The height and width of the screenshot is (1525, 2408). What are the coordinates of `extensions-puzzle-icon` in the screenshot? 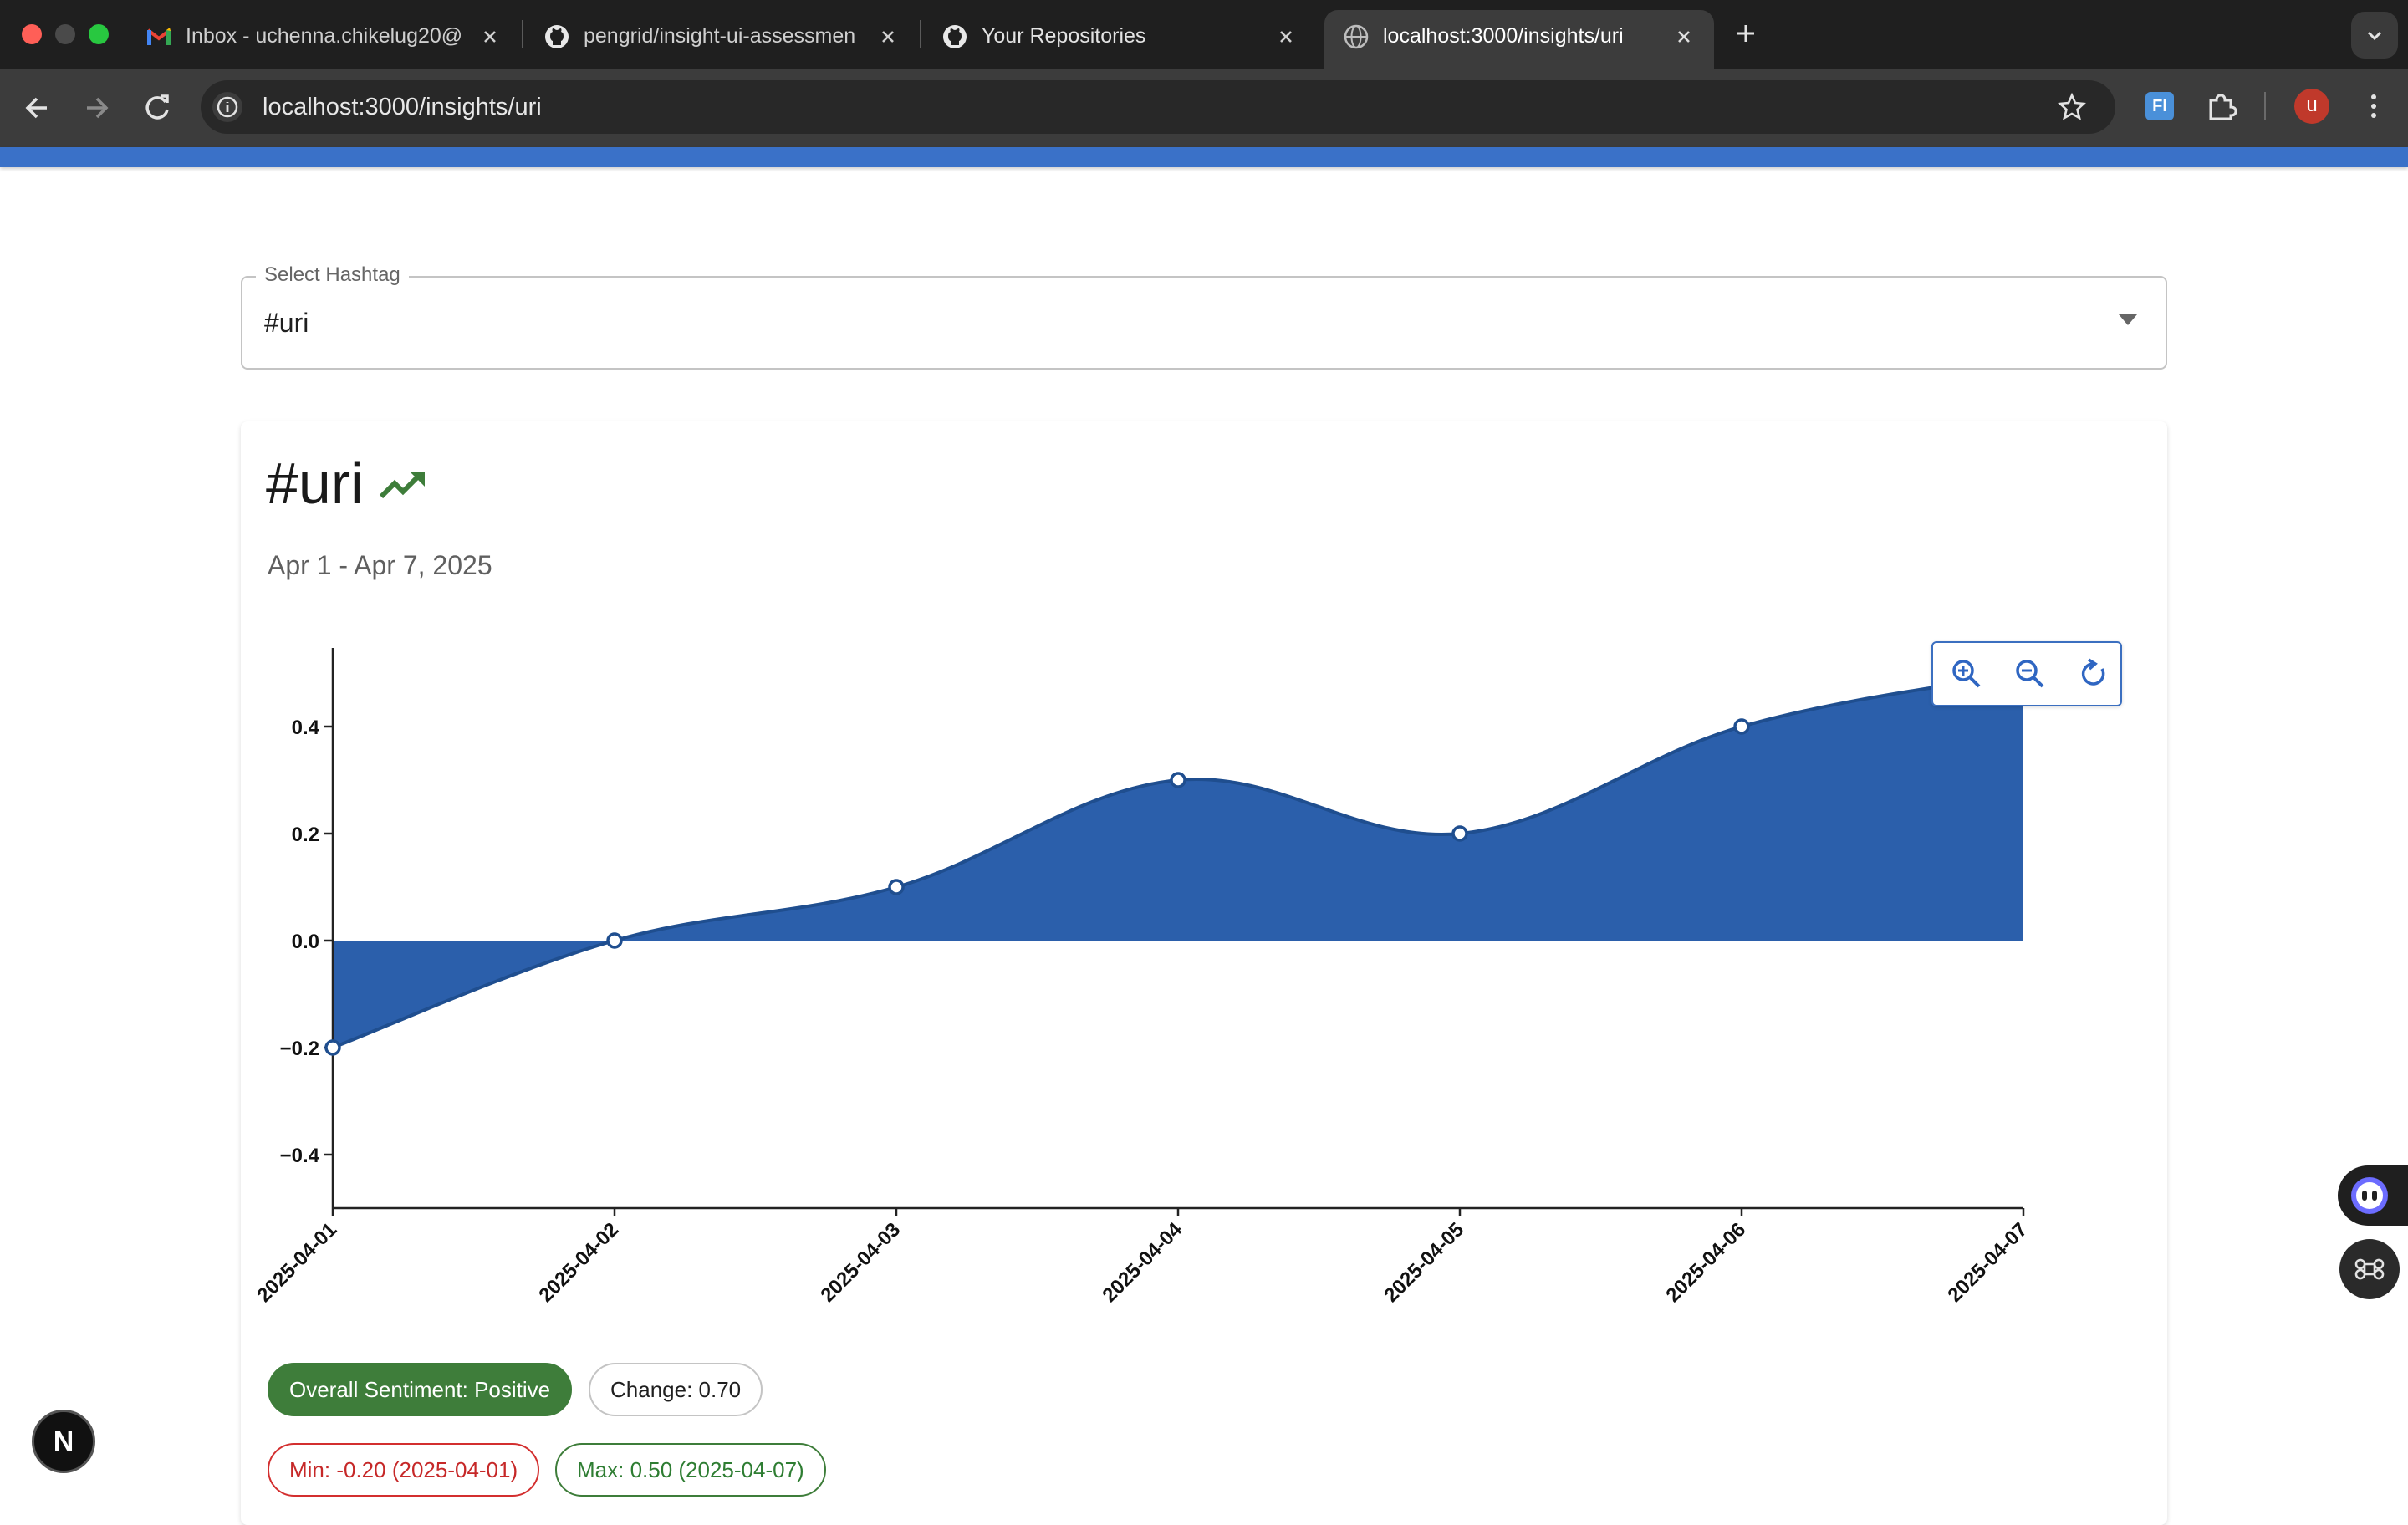 It's located at (2222, 106).